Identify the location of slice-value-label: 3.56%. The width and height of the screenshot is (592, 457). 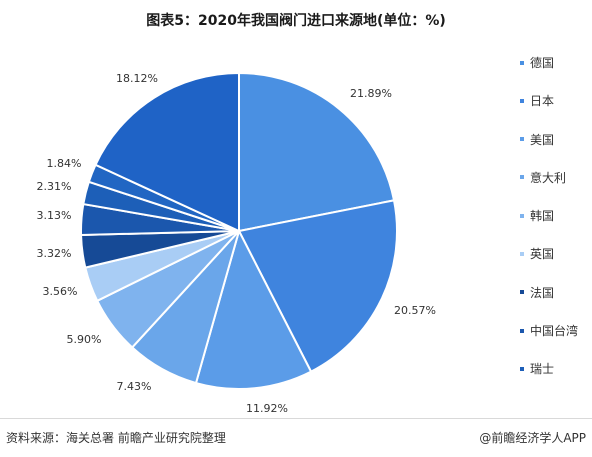
(60, 291).